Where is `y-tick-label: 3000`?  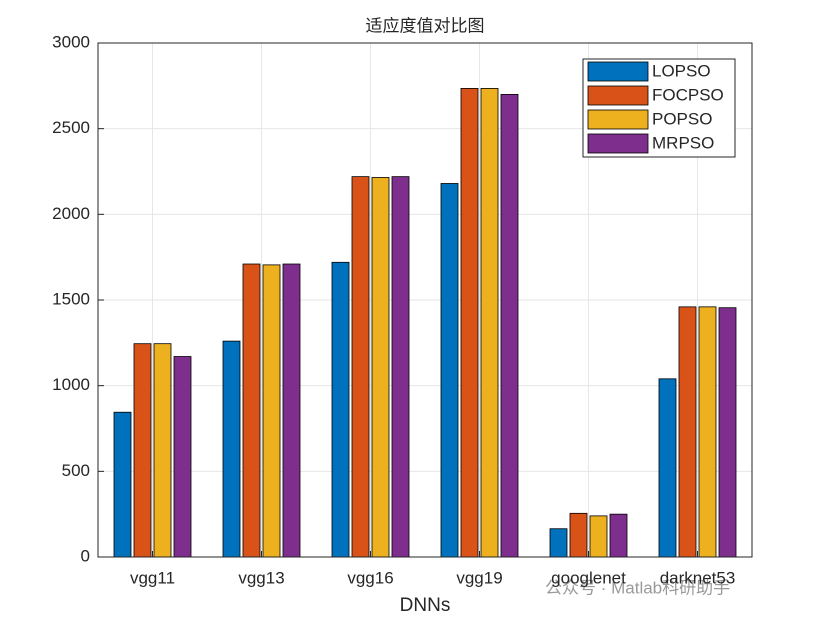 y-tick-label: 3000 is located at coordinates (71, 41).